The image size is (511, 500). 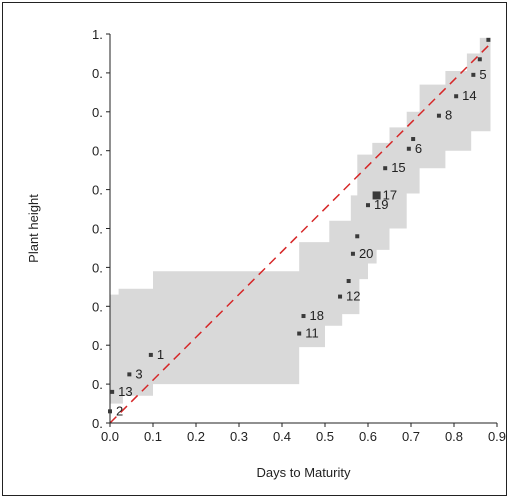 I want to click on point-label: 1, so click(x=160, y=354).